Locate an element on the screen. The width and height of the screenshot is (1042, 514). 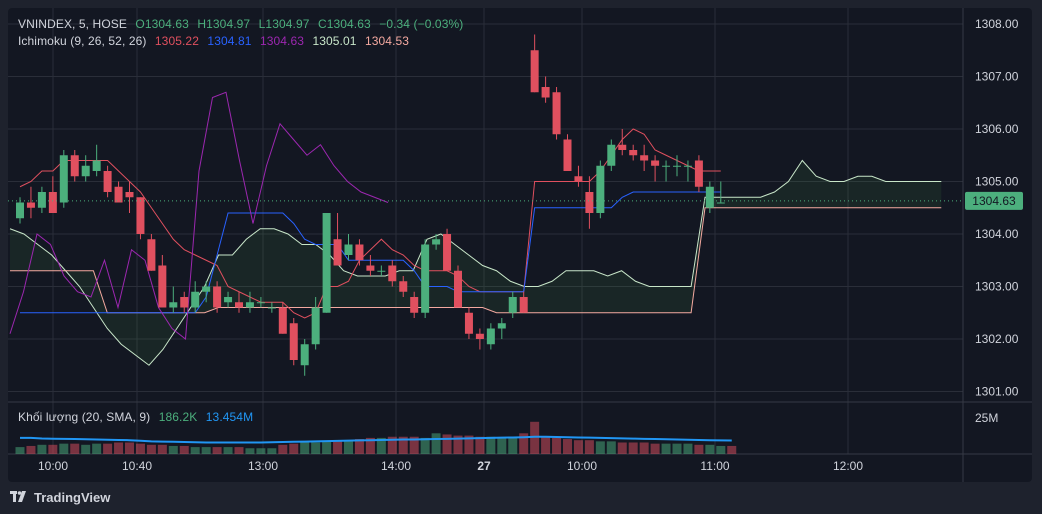
price-tick-label: 1308.00 is located at coordinates (997, 24).